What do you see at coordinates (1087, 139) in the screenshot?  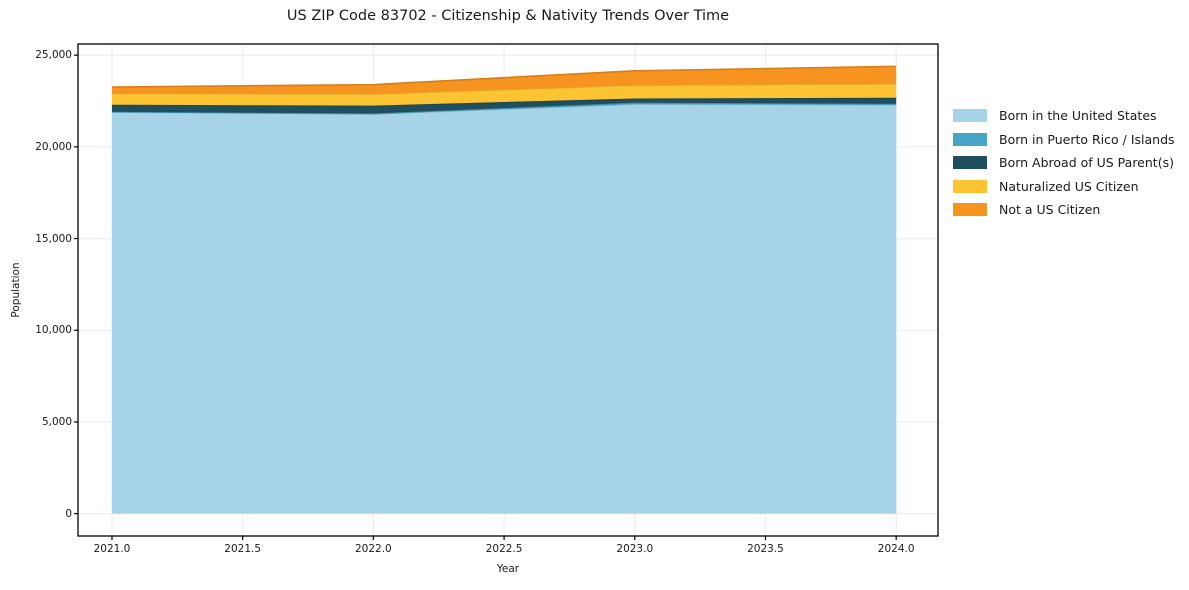 I see `legend-label: Born in Puerto Rico / Islands` at bounding box center [1087, 139].